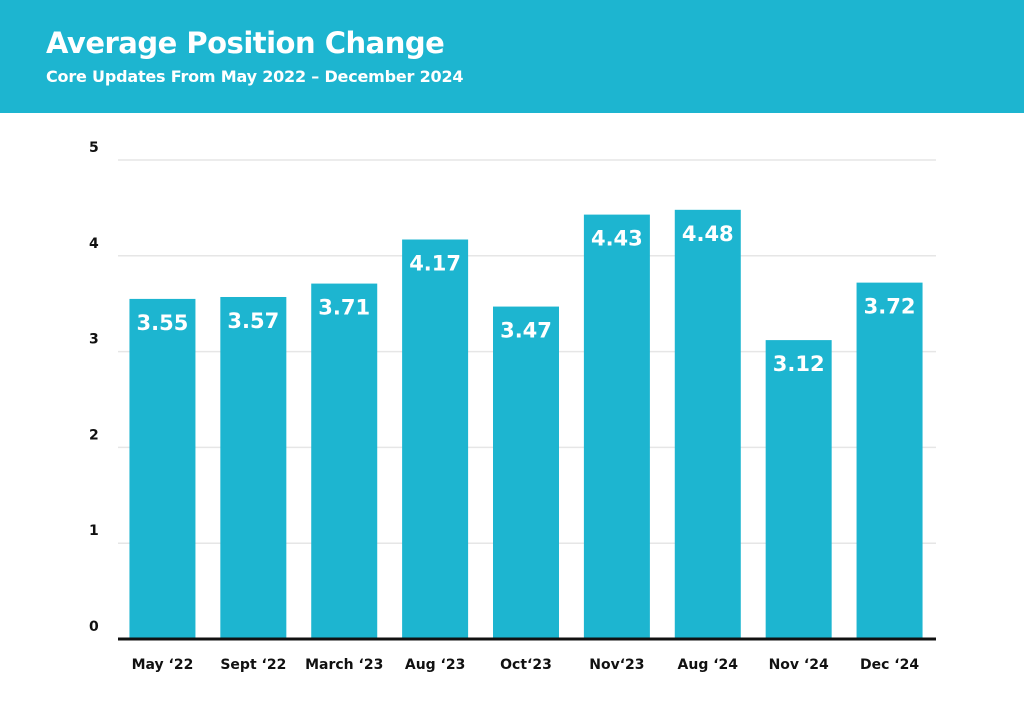 The image size is (1024, 717). I want to click on x-category-label: Aug ‘24, so click(708, 665).